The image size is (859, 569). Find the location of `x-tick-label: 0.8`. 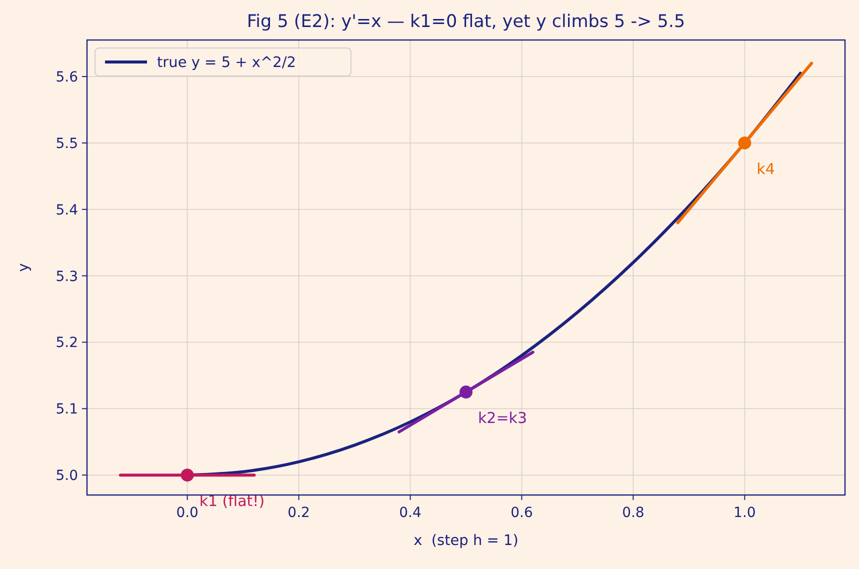

x-tick-label: 0.8 is located at coordinates (633, 513).